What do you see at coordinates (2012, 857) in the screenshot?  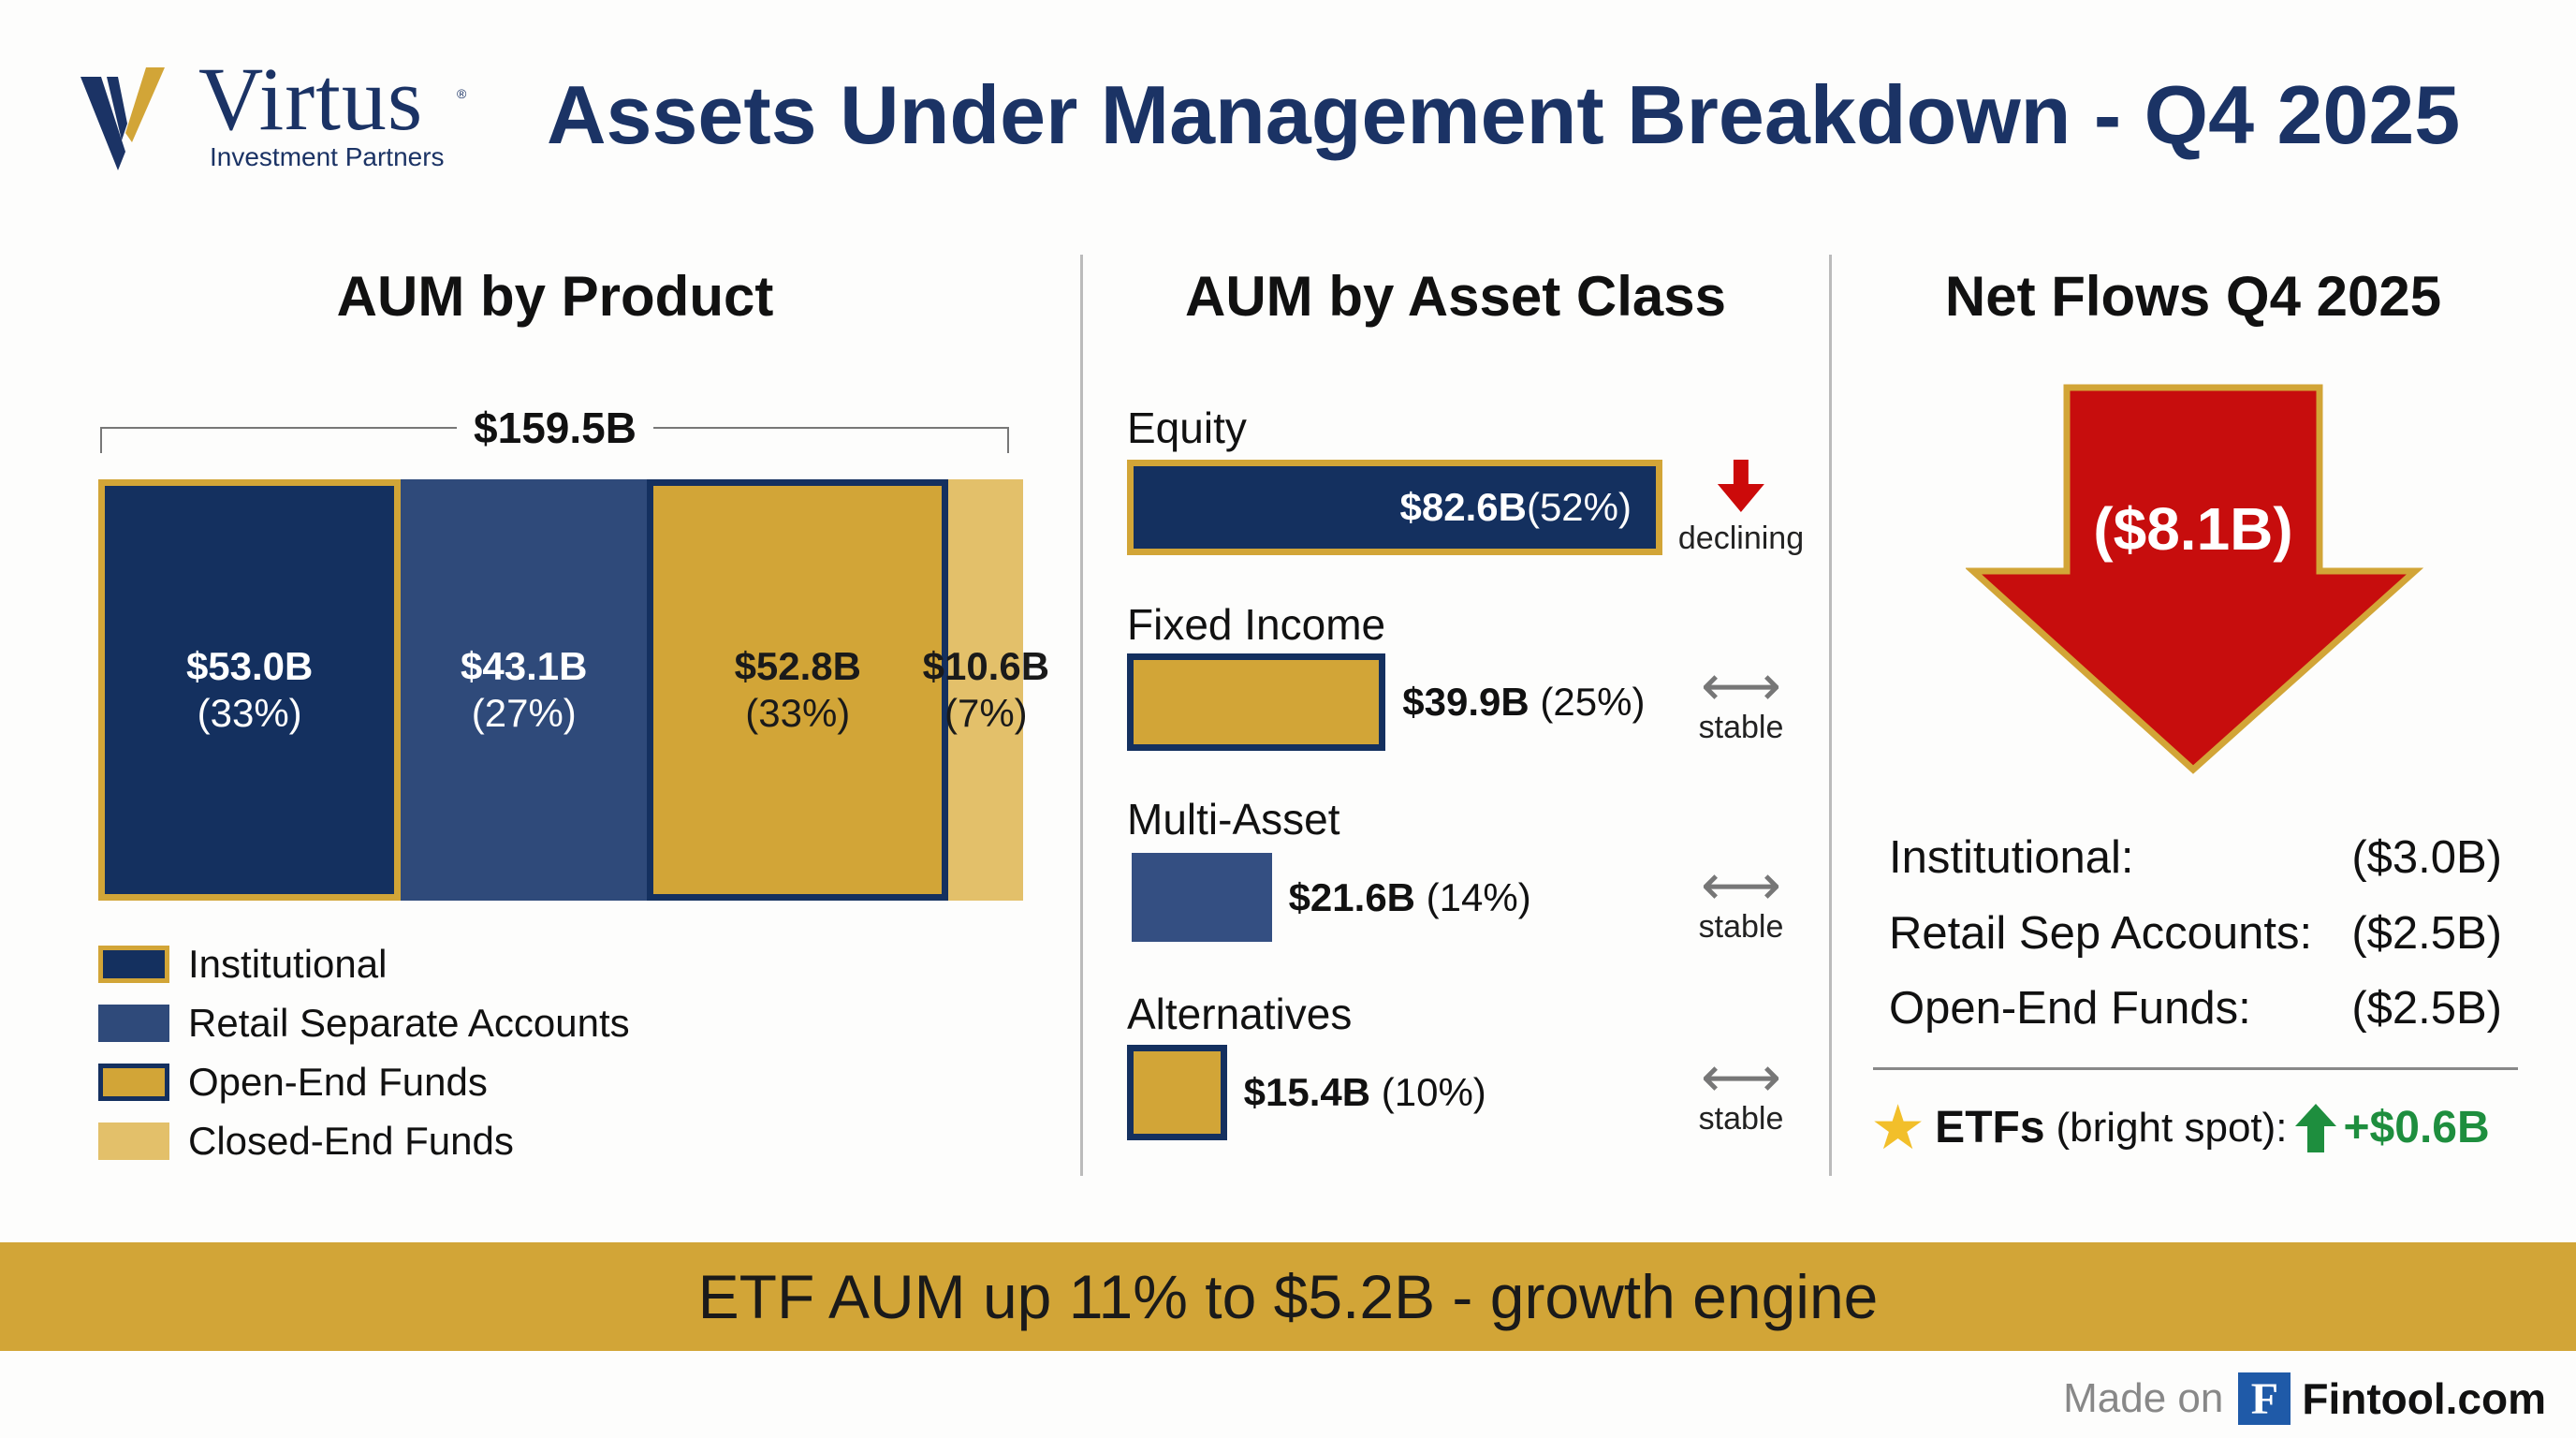 I see `flow-label: Institutional:` at bounding box center [2012, 857].